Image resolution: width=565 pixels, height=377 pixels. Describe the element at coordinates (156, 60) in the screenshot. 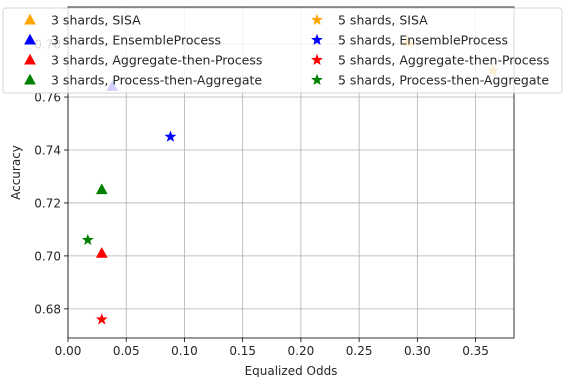

I see `legend-label: 3 shards, Aggregate-then-Process` at that location.